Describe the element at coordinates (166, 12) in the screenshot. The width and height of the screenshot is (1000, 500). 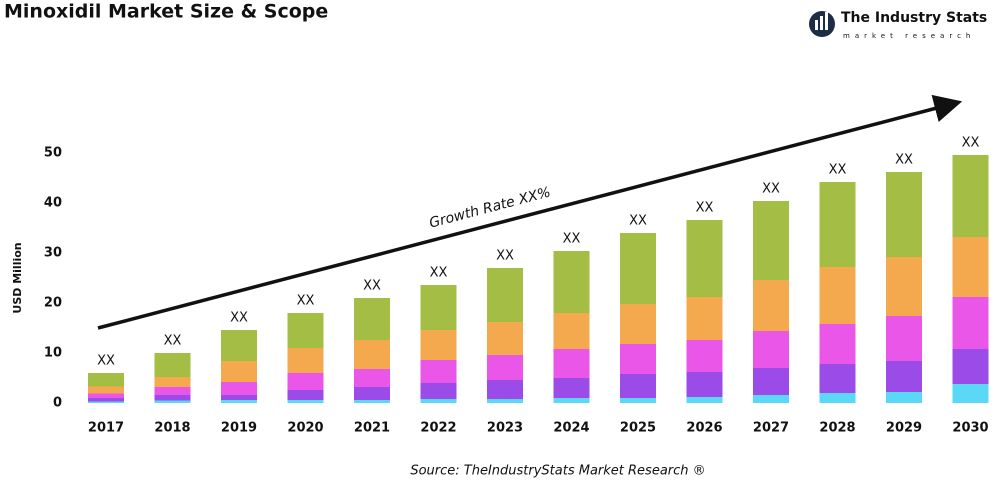
I see `chart-title: Minoxidil Market Size & Scope` at that location.